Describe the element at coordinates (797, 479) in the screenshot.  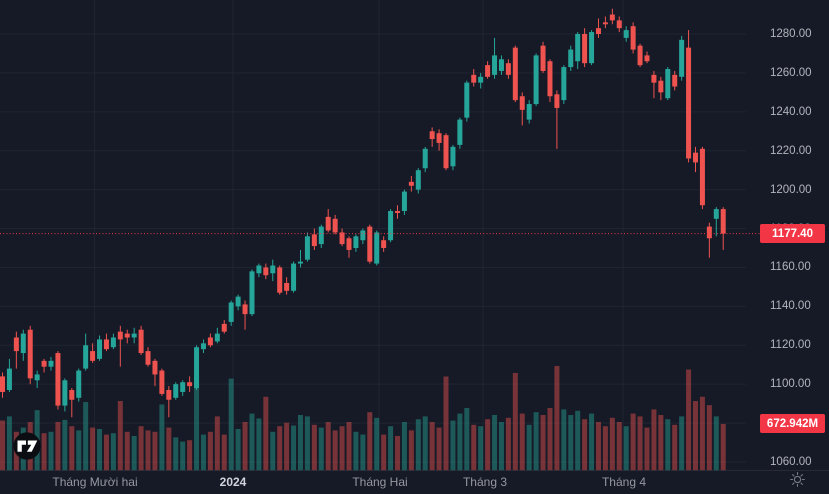
I see `sun-icon` at that location.